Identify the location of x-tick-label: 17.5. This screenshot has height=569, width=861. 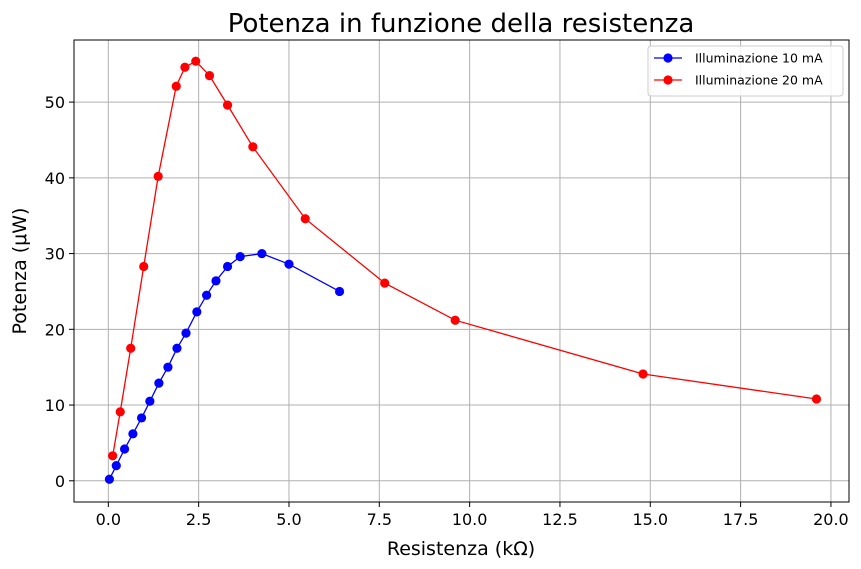
(741, 519).